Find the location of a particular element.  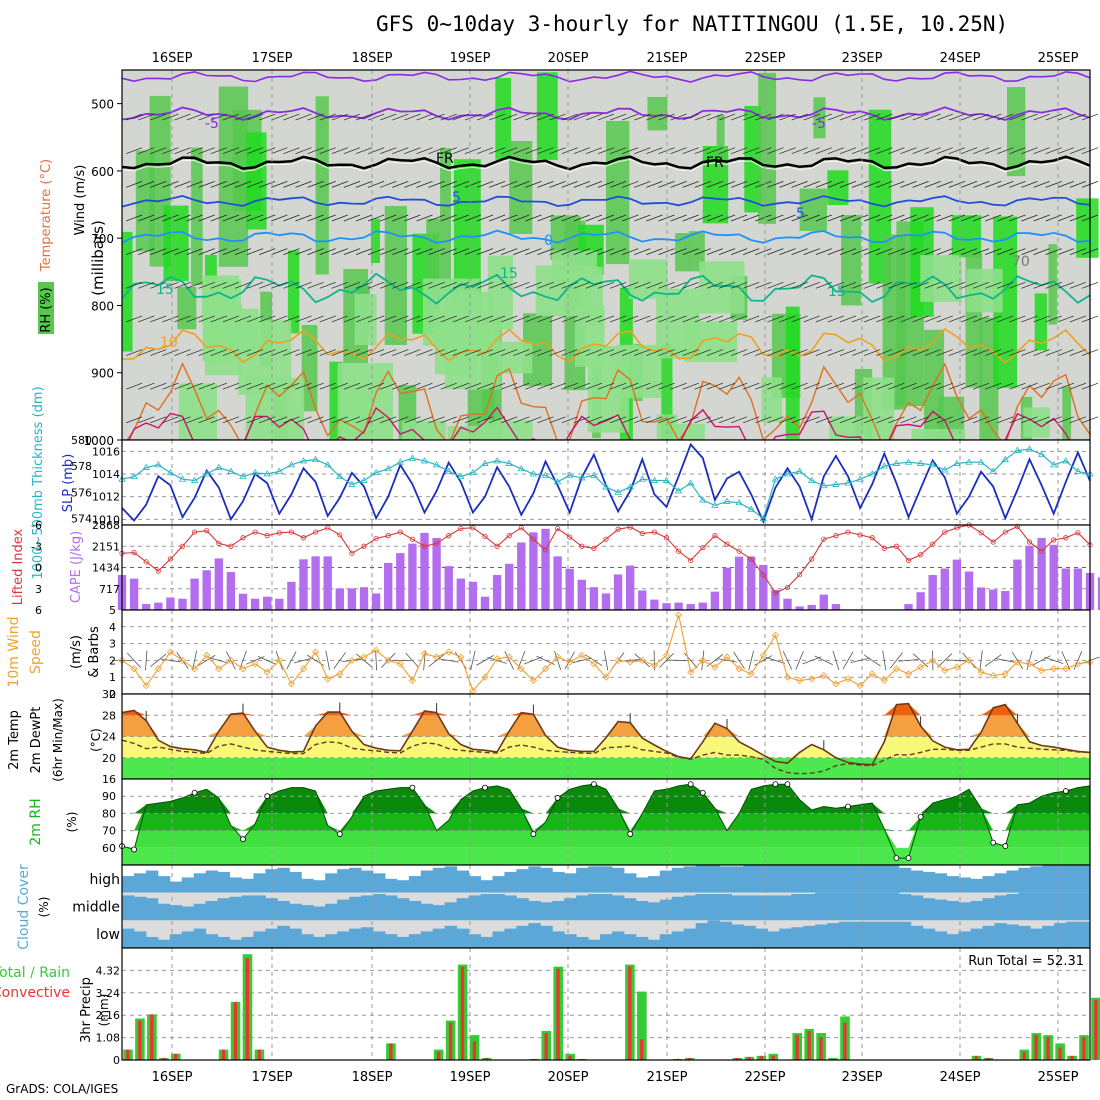

y-tick-label: 70 is located at coordinates (109, 831).